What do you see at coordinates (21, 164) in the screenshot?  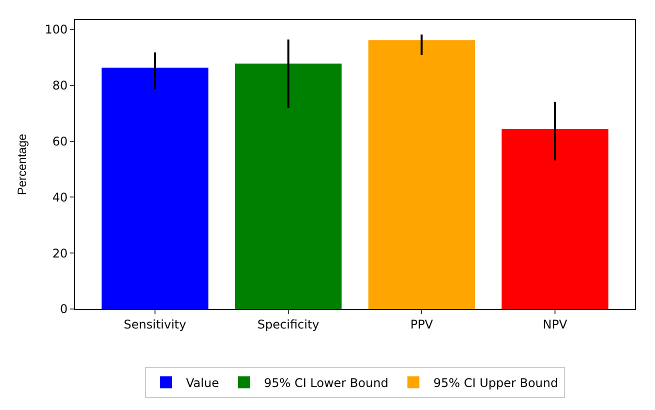 I see `y-axis-title: Percentage` at bounding box center [21, 164].